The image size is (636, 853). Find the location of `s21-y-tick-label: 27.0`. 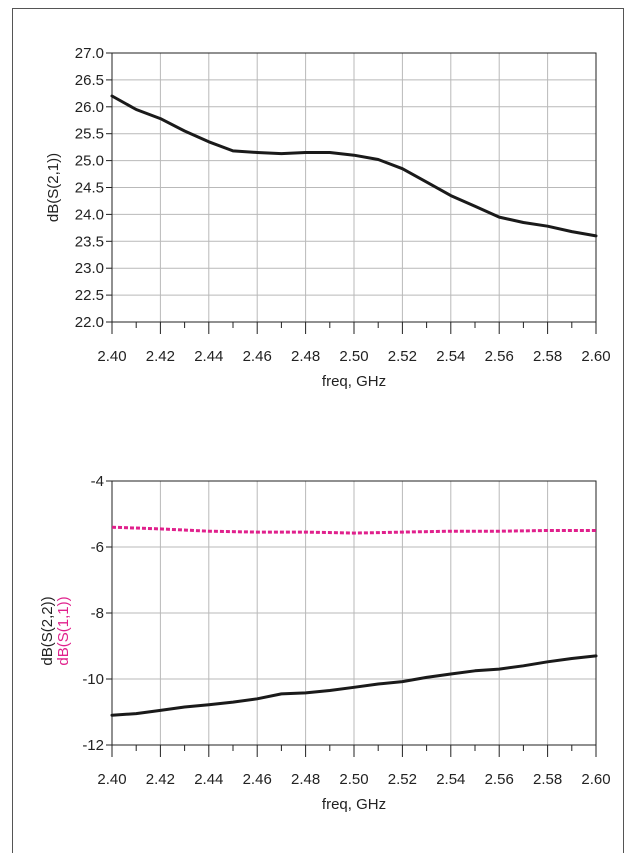

s21-y-tick-label: 27.0 is located at coordinates (89, 53).